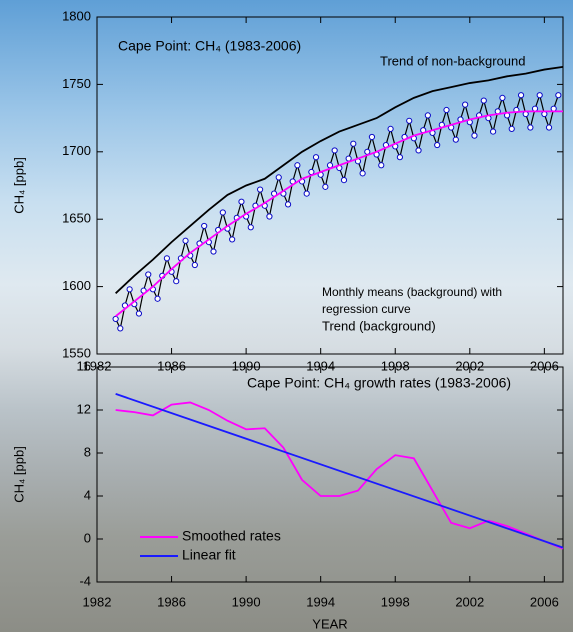 This screenshot has width=573, height=632. I want to click on series-label: Trend of non-background, so click(453, 60).